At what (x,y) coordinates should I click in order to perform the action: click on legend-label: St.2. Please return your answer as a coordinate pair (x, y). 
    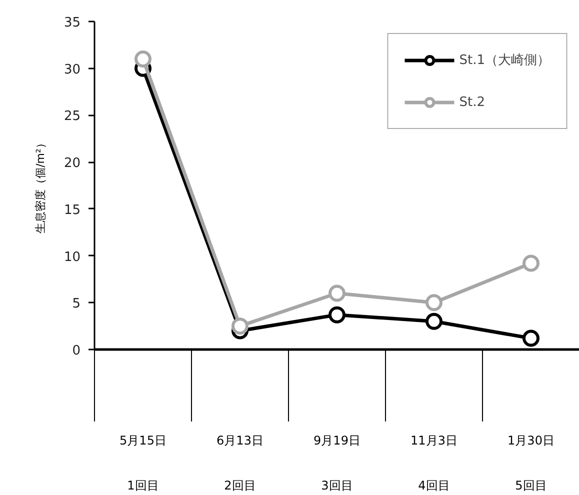
    Looking at the image, I should click on (472, 102).